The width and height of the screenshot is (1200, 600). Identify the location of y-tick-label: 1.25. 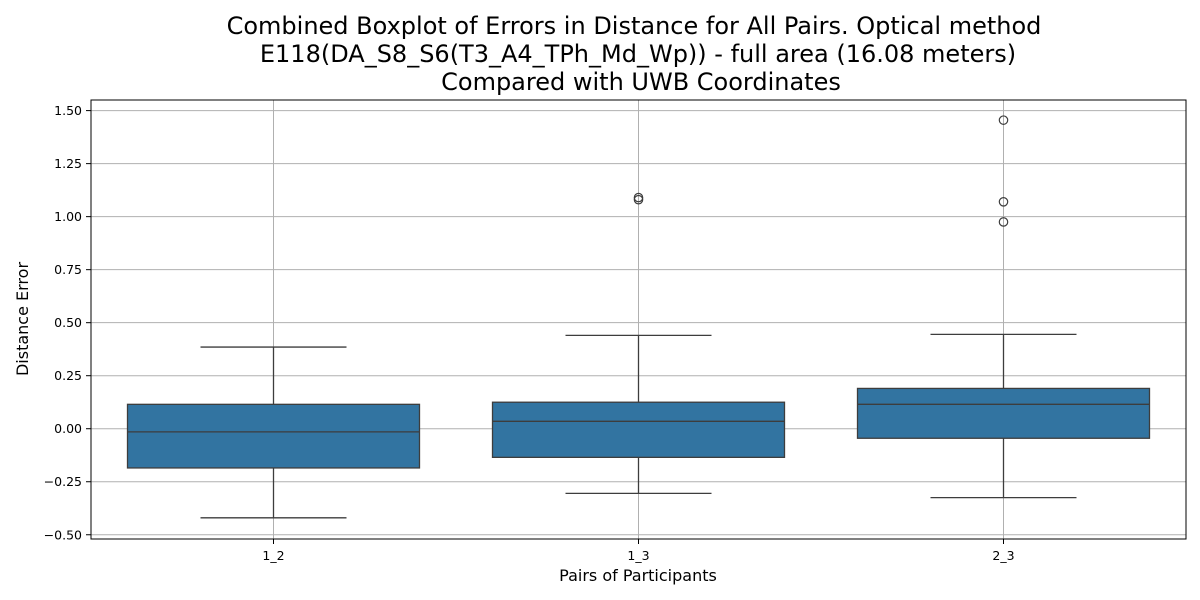
(68, 163).